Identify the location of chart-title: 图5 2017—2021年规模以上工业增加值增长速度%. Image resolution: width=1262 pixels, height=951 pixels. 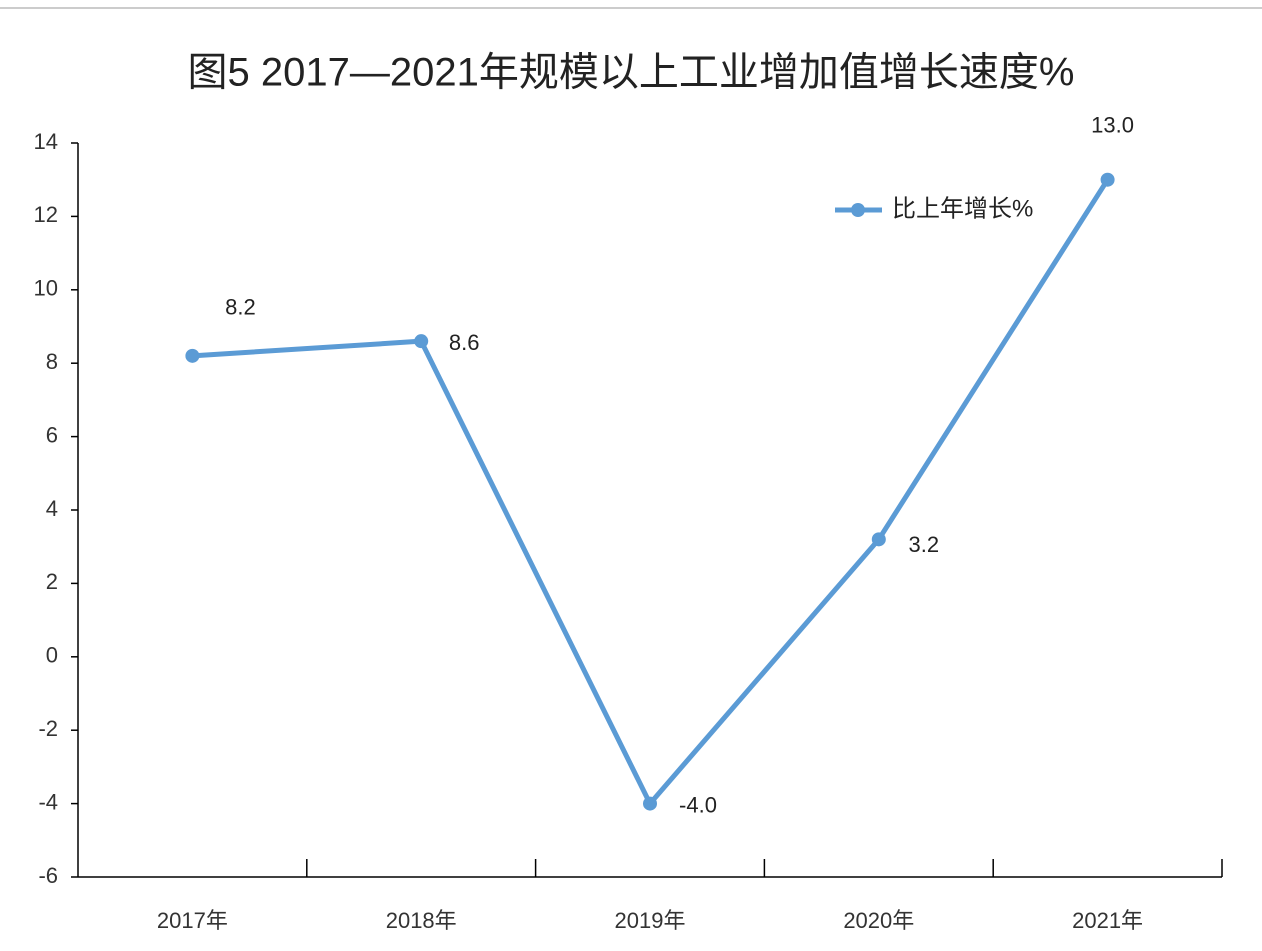
(631, 73).